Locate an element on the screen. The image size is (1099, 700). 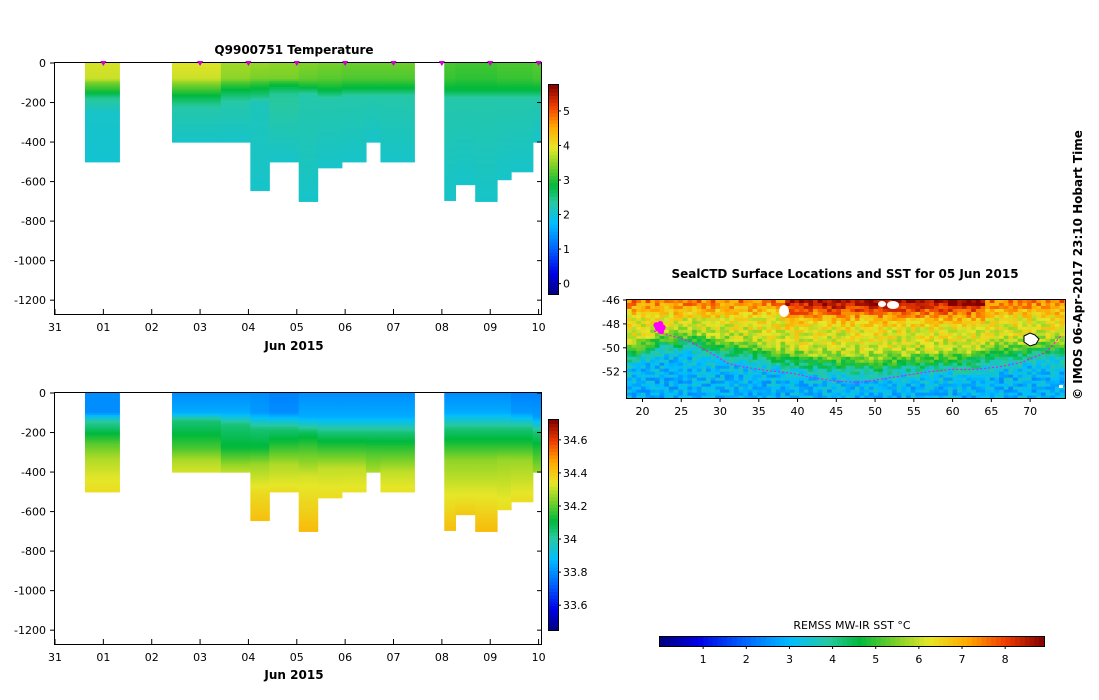
y-tick-label: -1200 is located at coordinates (30, 300).